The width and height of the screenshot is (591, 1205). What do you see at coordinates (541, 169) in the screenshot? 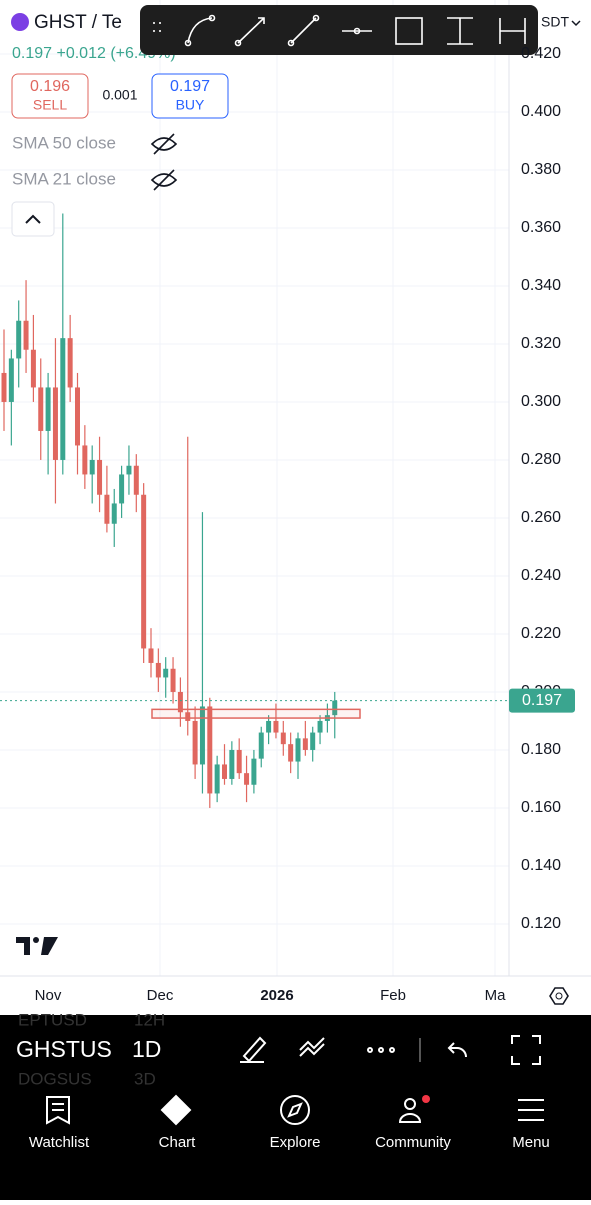
I see `y-tick-label: 0.380` at bounding box center [541, 169].